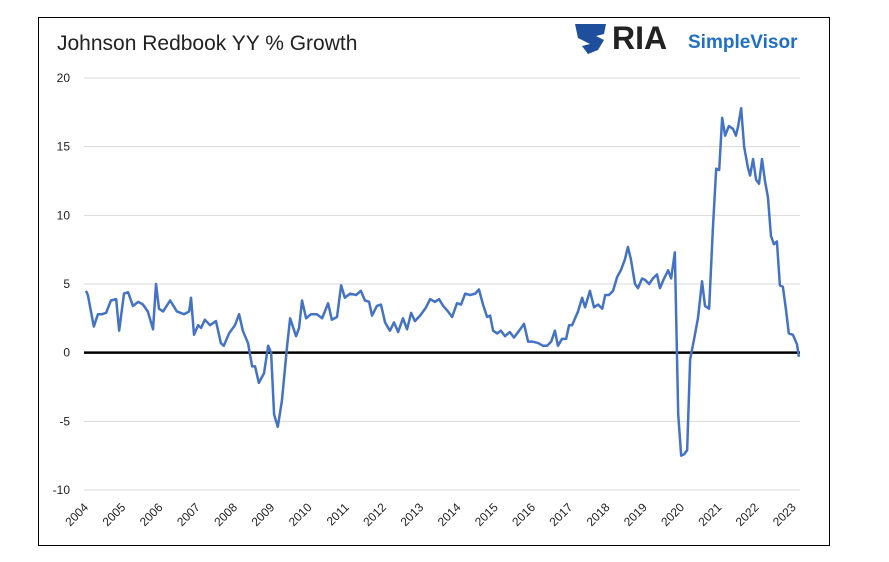 This screenshot has height=562, width=889. I want to click on logo-main: RIA, so click(639, 38).